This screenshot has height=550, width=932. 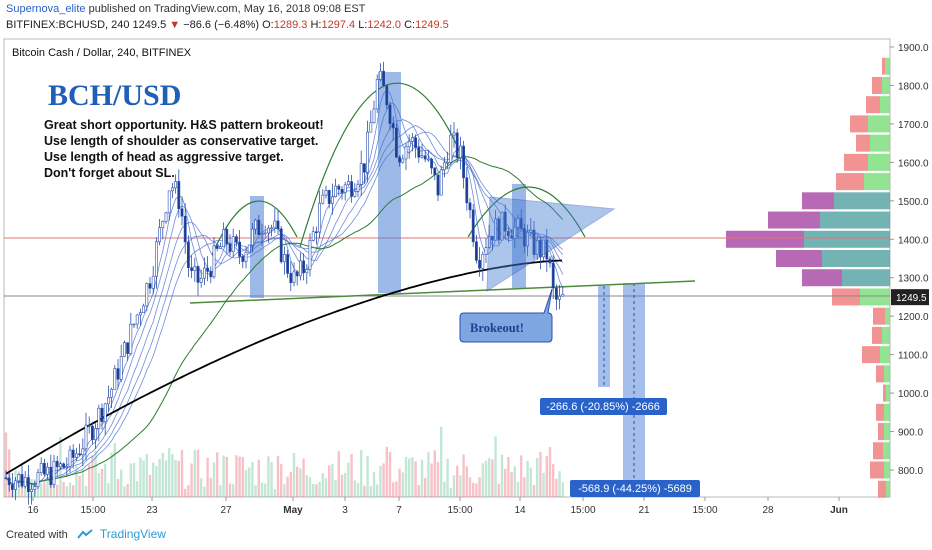 I want to click on left-shoulder-box, so click(x=257, y=247).